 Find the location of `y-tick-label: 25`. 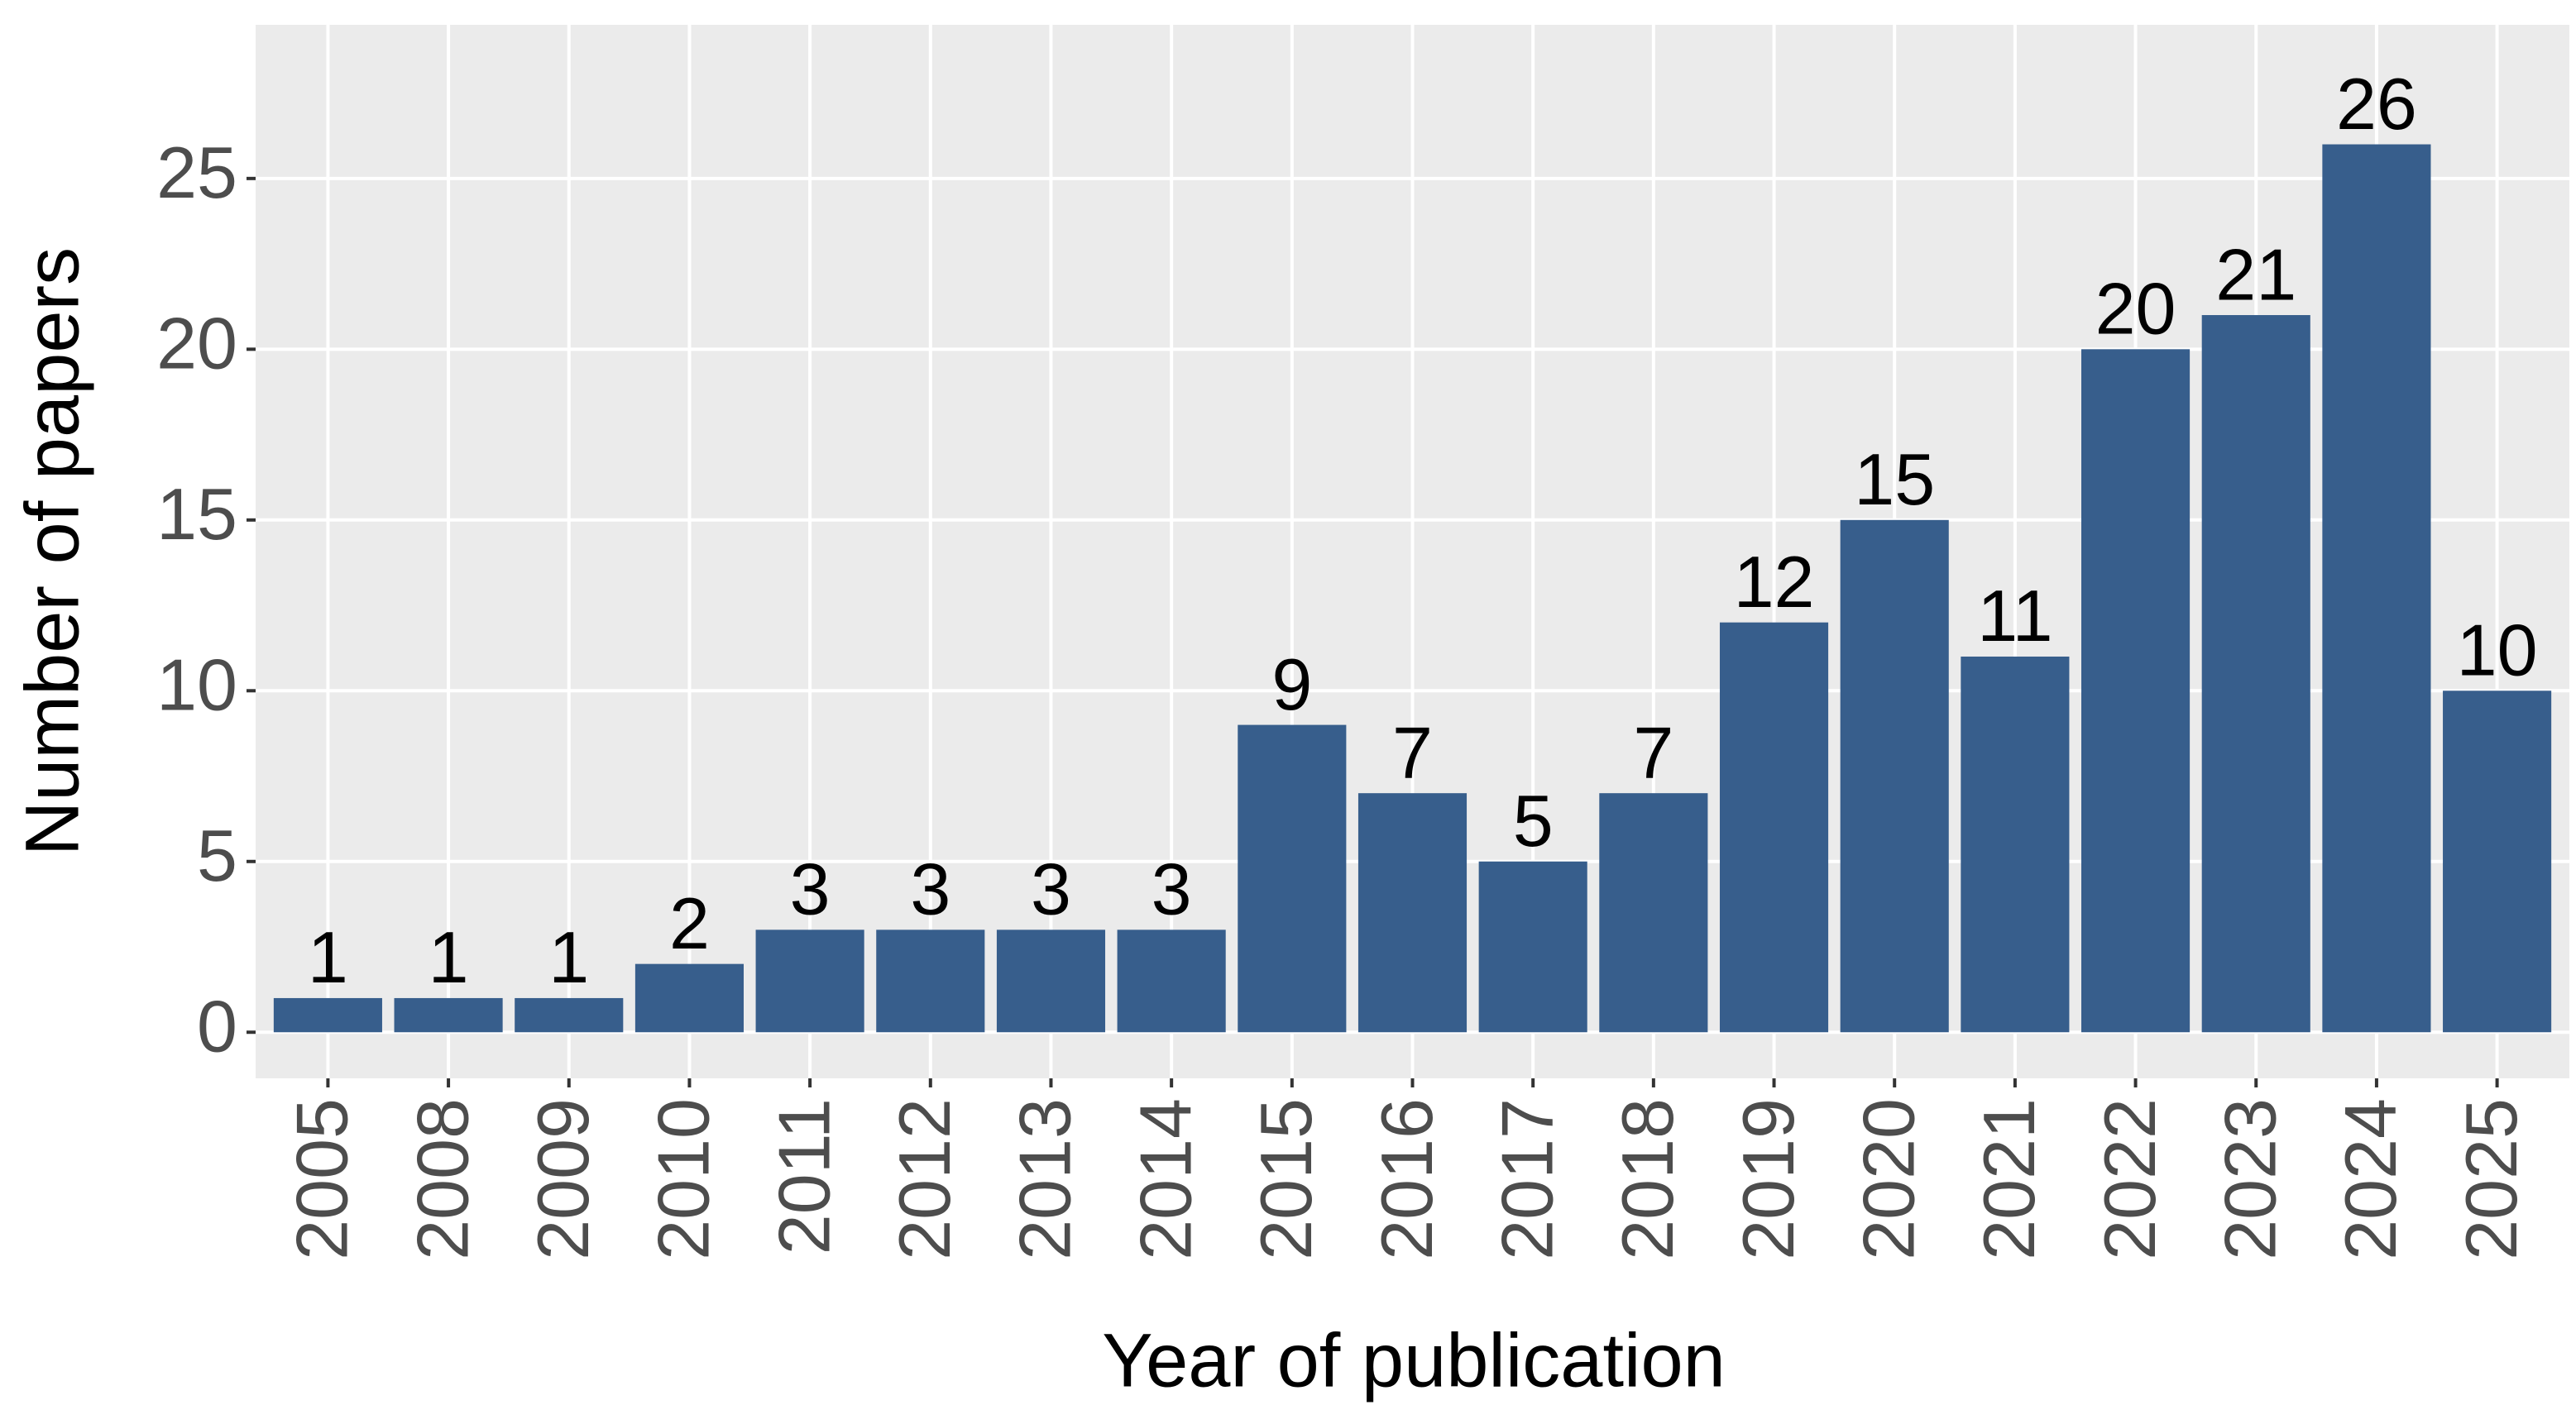

y-tick-label: 25 is located at coordinates (197, 172).